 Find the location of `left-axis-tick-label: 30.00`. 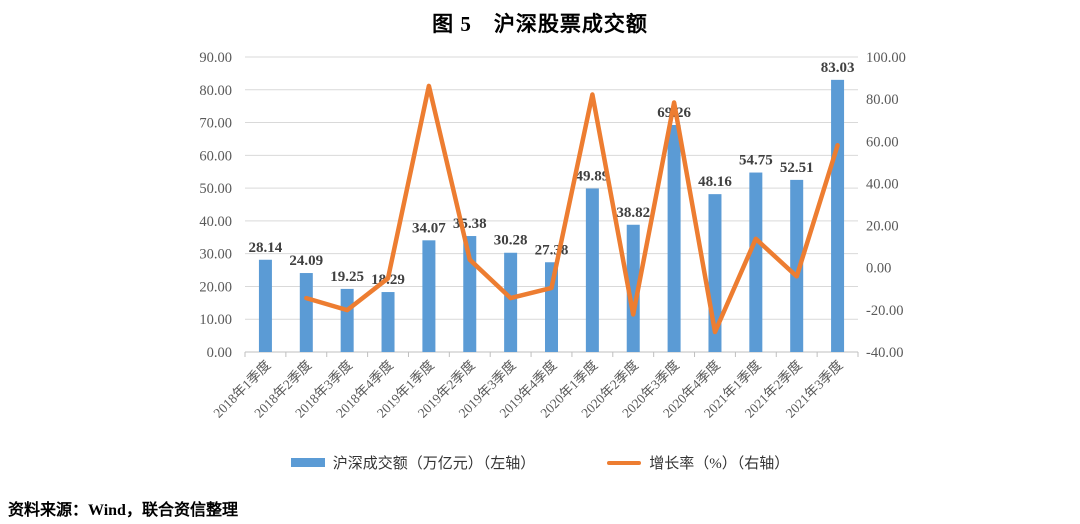

left-axis-tick-label: 30.00 is located at coordinates (215, 255).